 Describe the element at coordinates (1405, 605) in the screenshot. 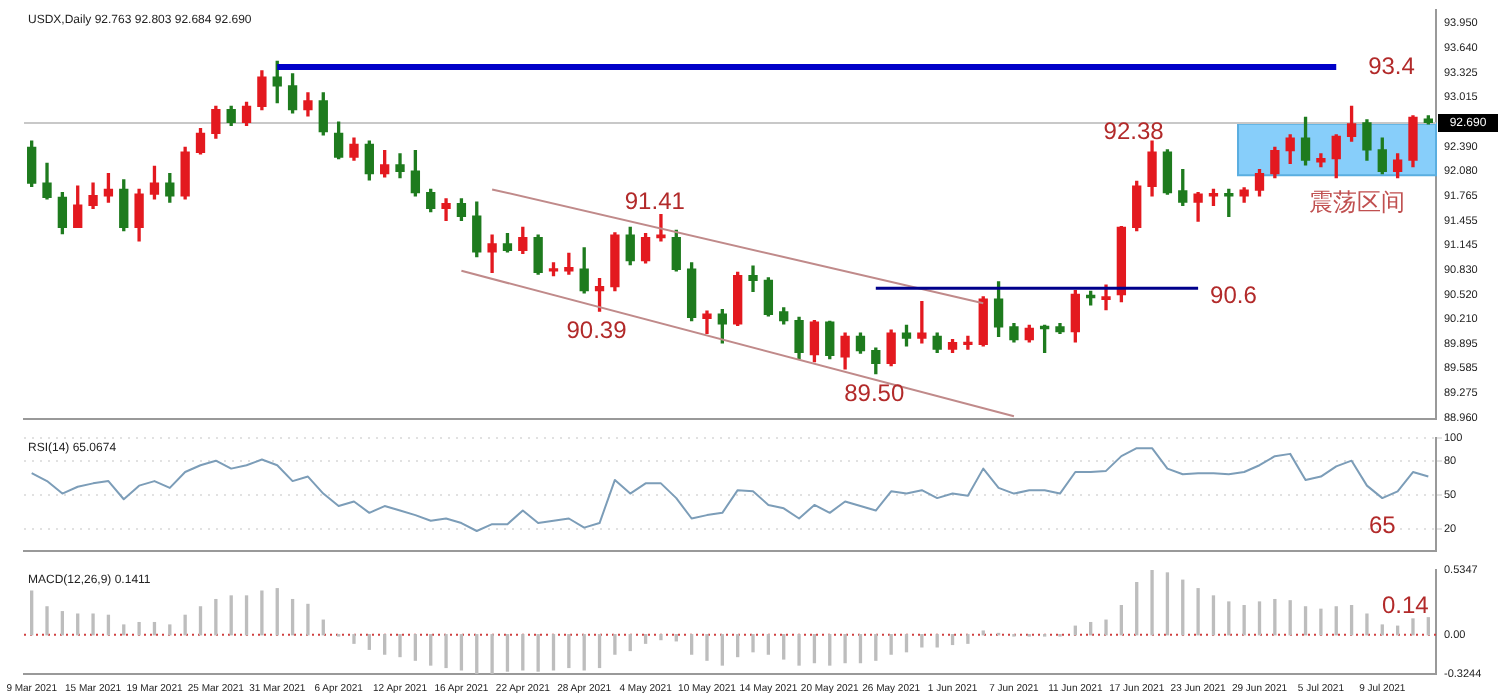

I see `annotation: 0.14` at that location.